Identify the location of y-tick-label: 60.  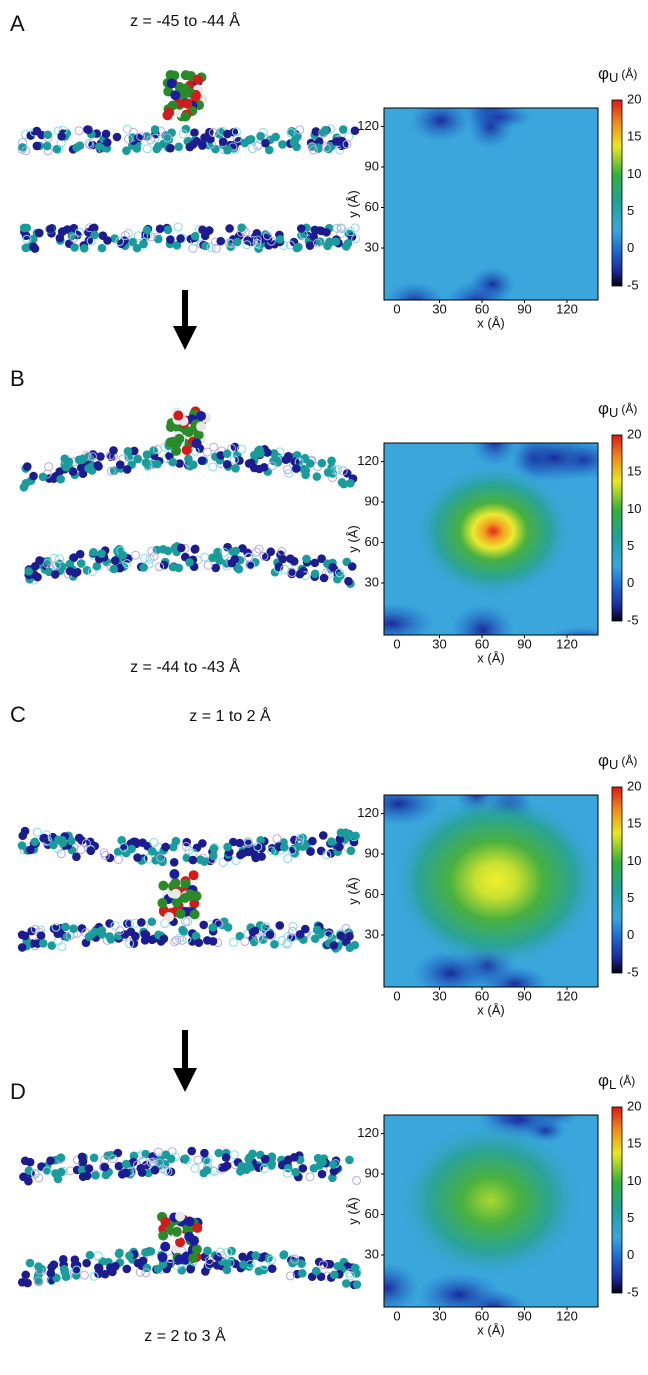
(372, 893).